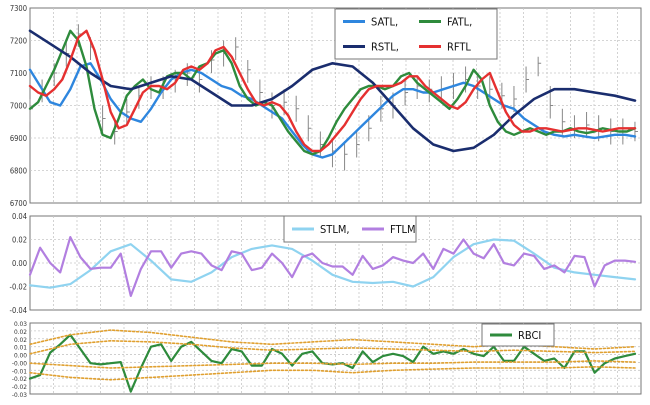 Image resolution: width=650 pixels, height=405 pixels. I want to click on y-tick-label: 7000, so click(18, 106).